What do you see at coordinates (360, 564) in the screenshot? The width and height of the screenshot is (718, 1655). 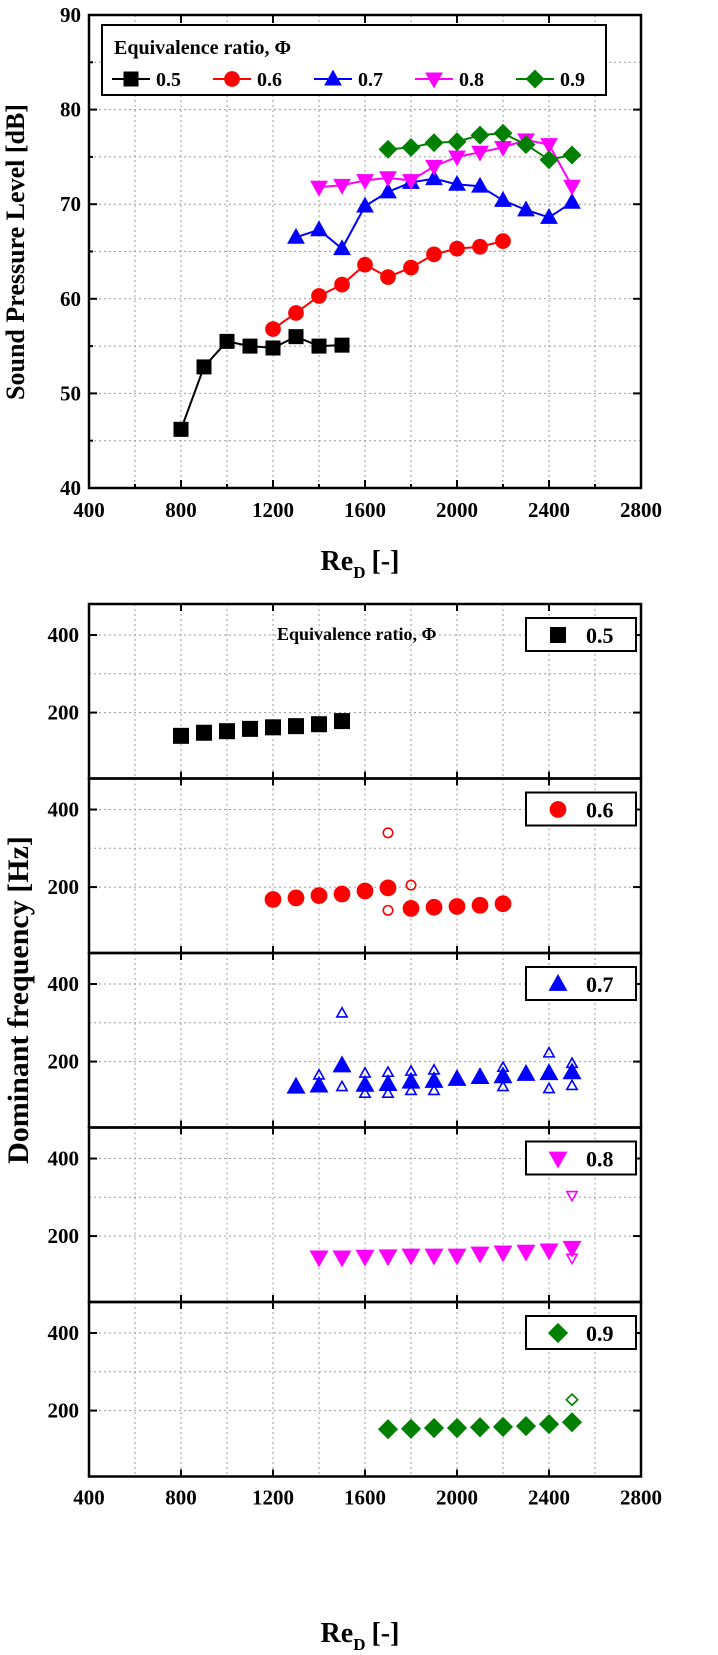 I see `spl-x-axis-label: ReD [-]` at bounding box center [360, 564].